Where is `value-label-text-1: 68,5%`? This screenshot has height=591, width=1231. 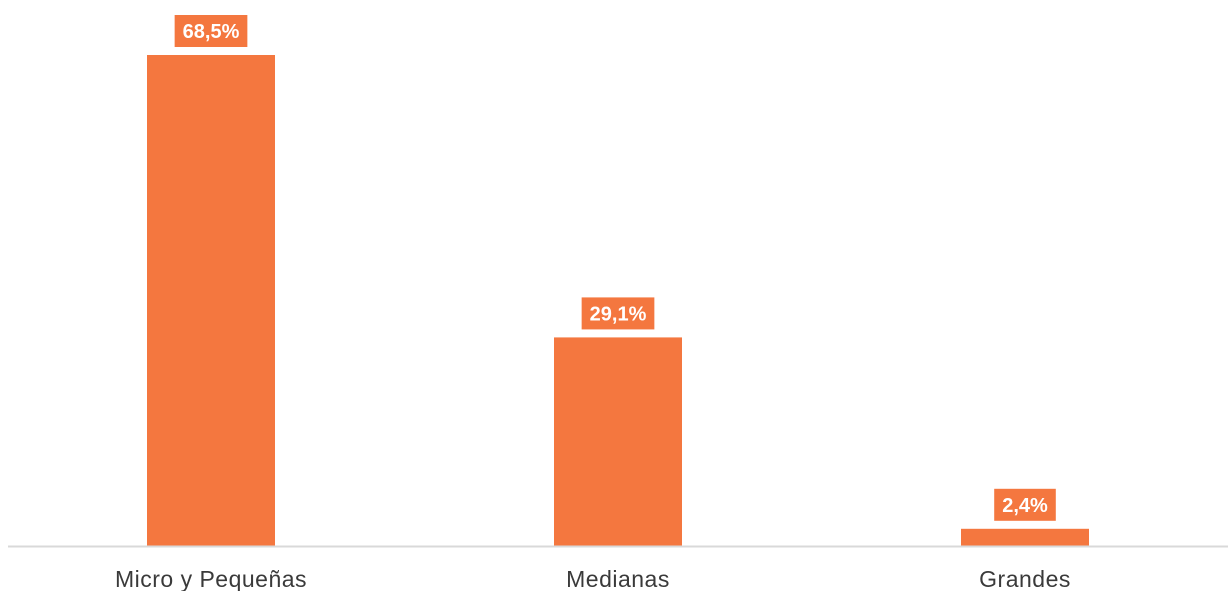 value-label-text-1: 68,5% is located at coordinates (211, 32).